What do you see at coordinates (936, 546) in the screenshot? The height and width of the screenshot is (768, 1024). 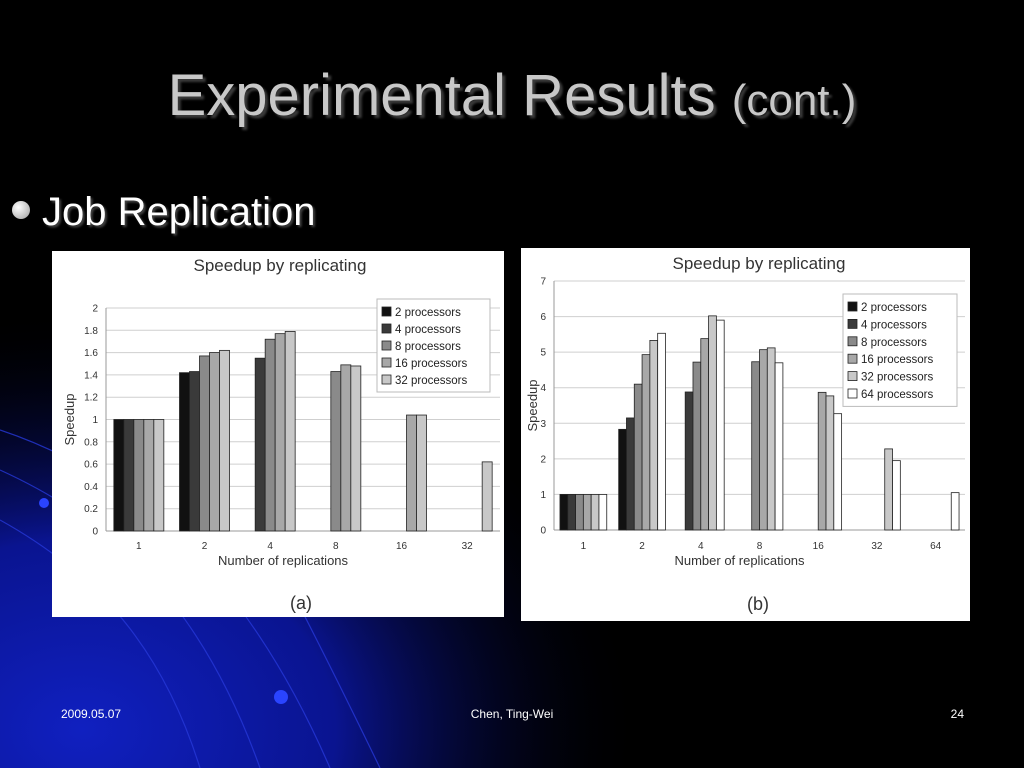 I see `x-tick-label: 64` at bounding box center [936, 546].